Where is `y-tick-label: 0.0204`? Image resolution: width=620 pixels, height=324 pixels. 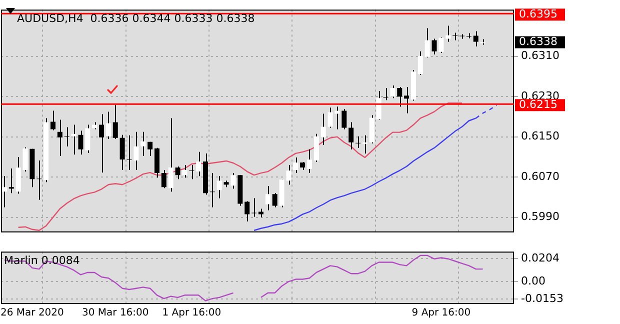
y-tick-label: 0.0204 is located at coordinates (540, 257).